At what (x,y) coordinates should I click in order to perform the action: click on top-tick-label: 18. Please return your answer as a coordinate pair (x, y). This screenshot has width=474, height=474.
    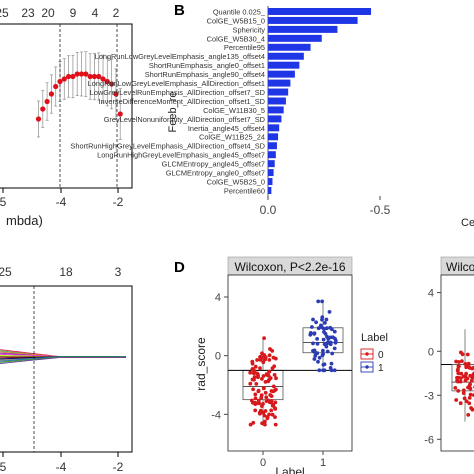
    Looking at the image, I should click on (66, 272).